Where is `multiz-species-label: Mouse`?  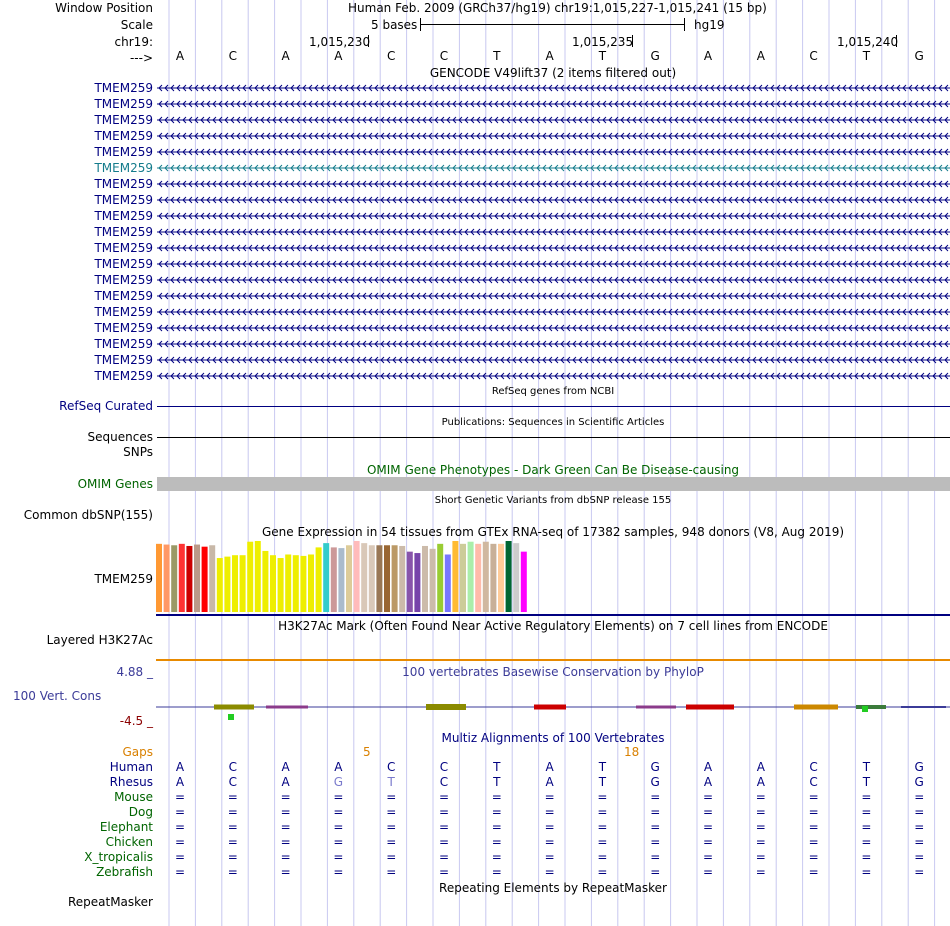
multiz-species-label: Mouse is located at coordinates (133, 797).